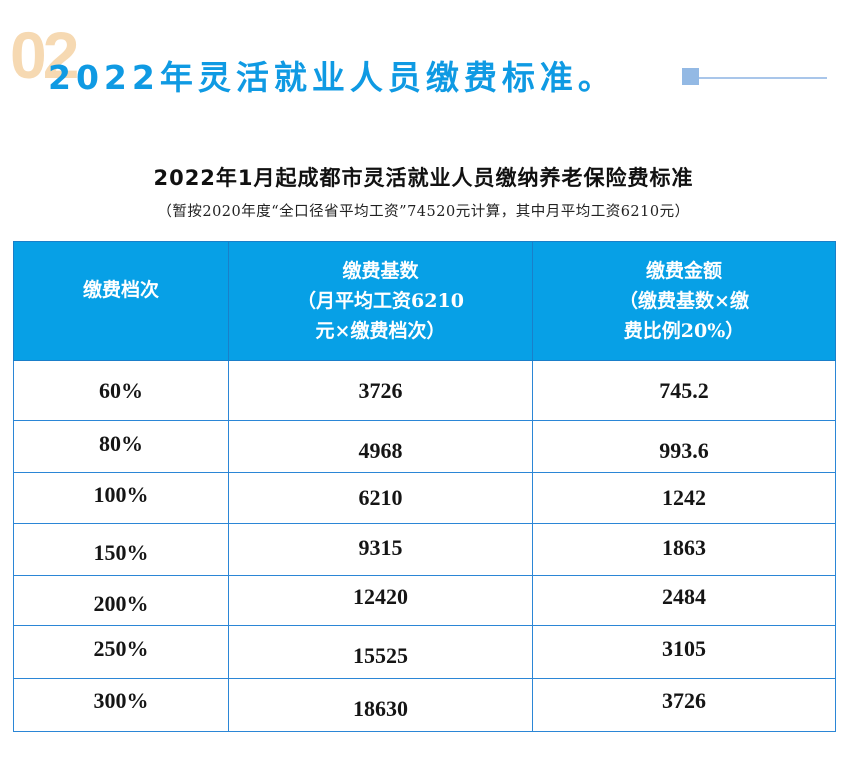 The image size is (847, 770). I want to click on header-line: 费比例20%）, so click(684, 331).